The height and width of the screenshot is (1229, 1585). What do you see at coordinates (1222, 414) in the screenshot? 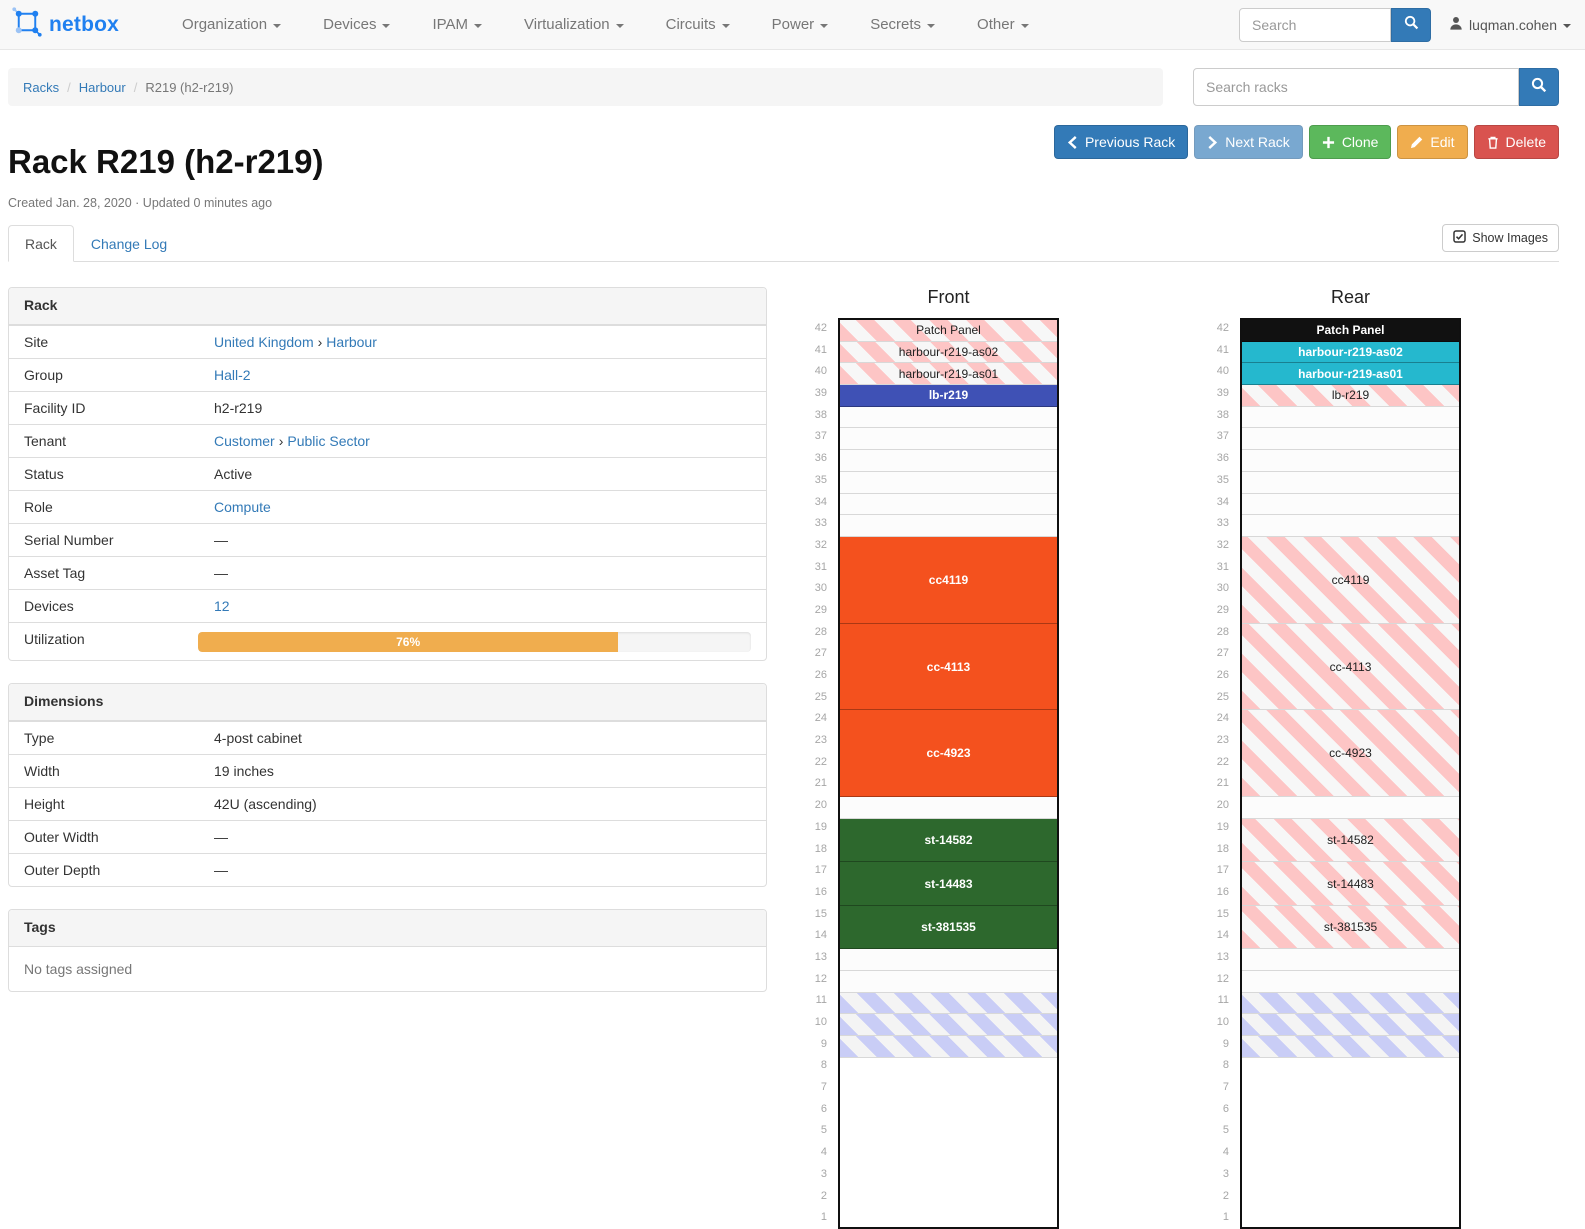
I see `unit-number: 38` at bounding box center [1222, 414].